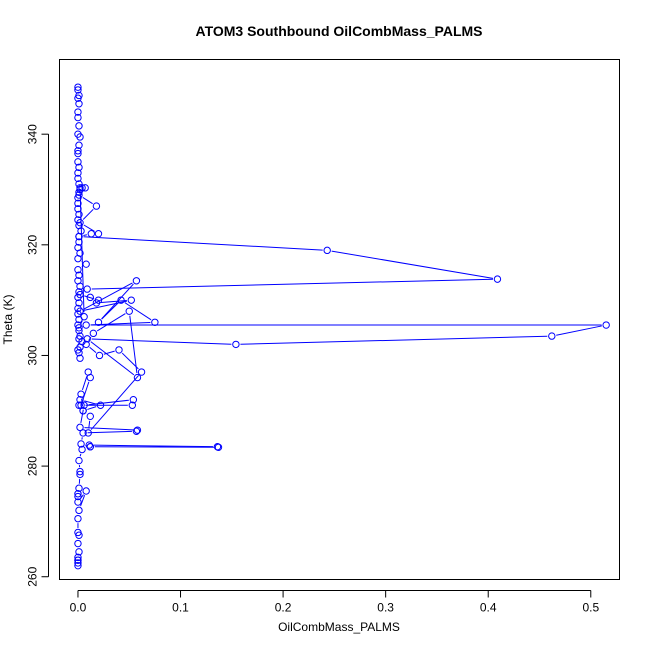 The height and width of the screenshot is (650, 650). What do you see at coordinates (339, 627) in the screenshot?
I see `x-axis-label: OilCombMass_PALMS` at bounding box center [339, 627].